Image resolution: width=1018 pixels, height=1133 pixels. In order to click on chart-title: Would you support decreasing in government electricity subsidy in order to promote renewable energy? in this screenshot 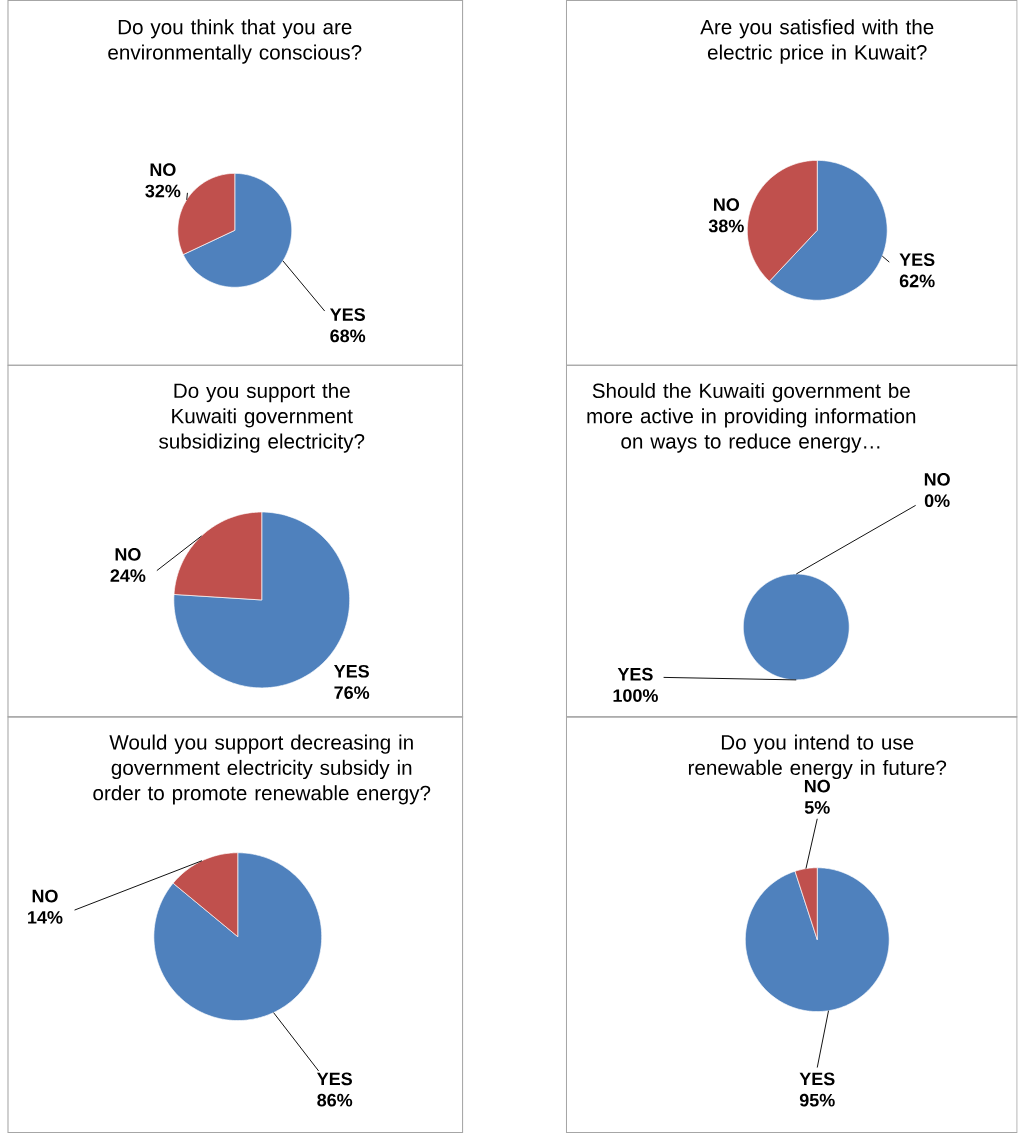, I will do `click(262, 769)`.